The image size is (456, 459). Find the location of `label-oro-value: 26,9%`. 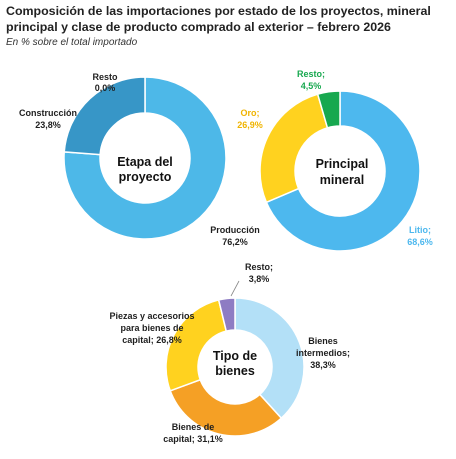

label-oro-value: 26,9% is located at coordinates (250, 125).